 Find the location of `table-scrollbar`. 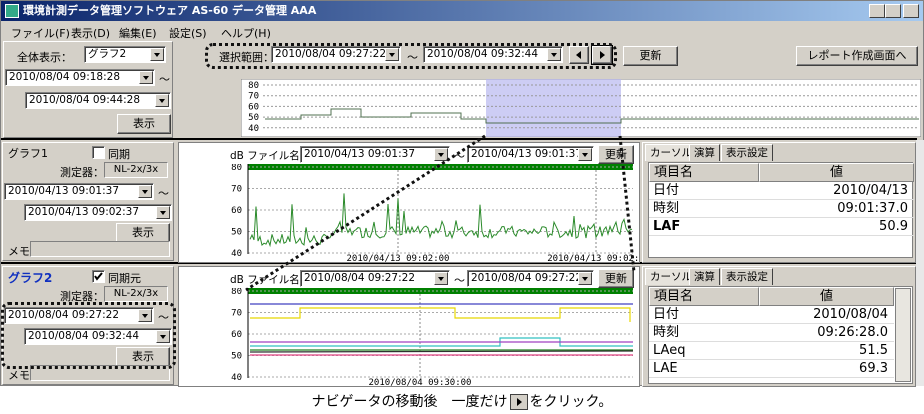

table-scrollbar is located at coordinates (903, 335).